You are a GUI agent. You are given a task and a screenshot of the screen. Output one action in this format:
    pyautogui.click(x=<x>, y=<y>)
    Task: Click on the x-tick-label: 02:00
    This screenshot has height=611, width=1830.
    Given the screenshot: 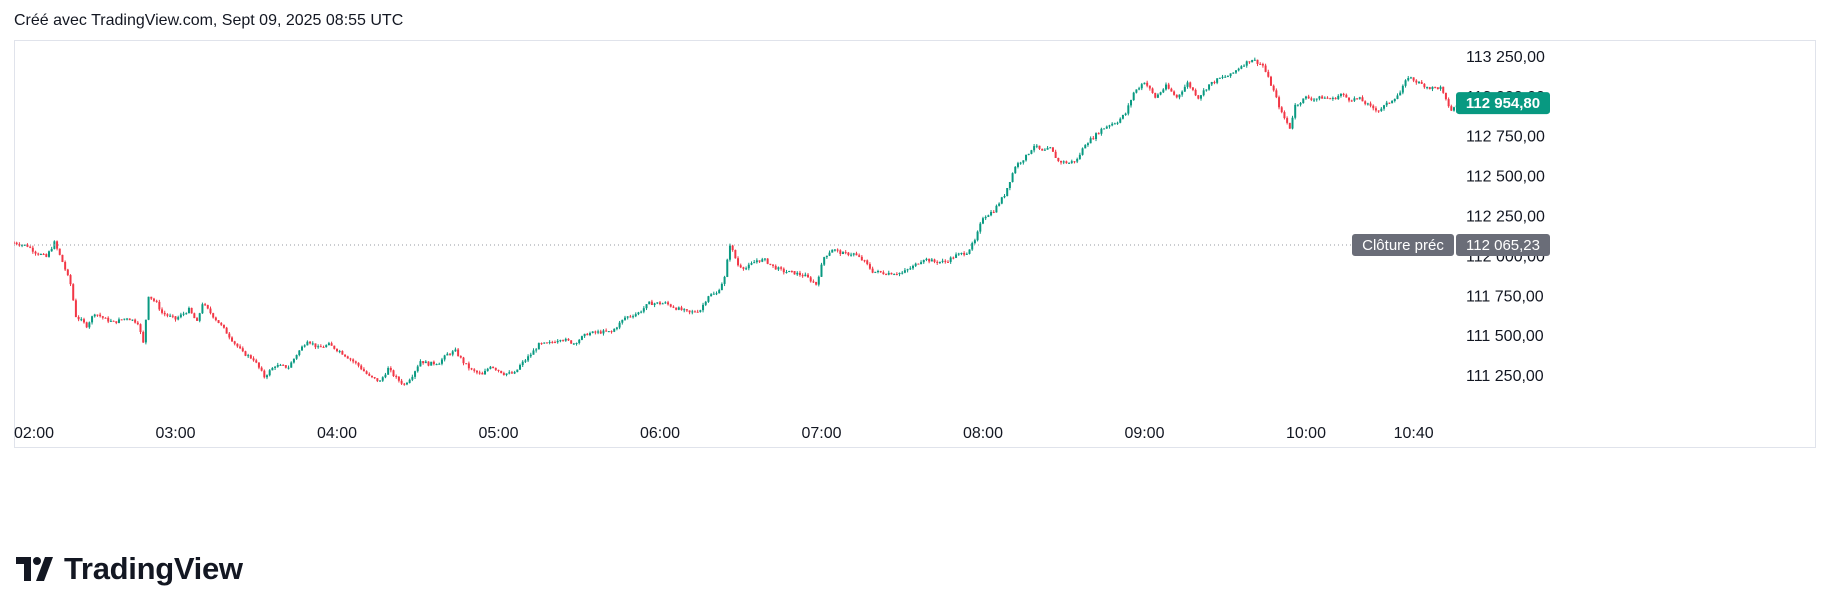 What is the action you would take?
    pyautogui.click(x=34, y=433)
    